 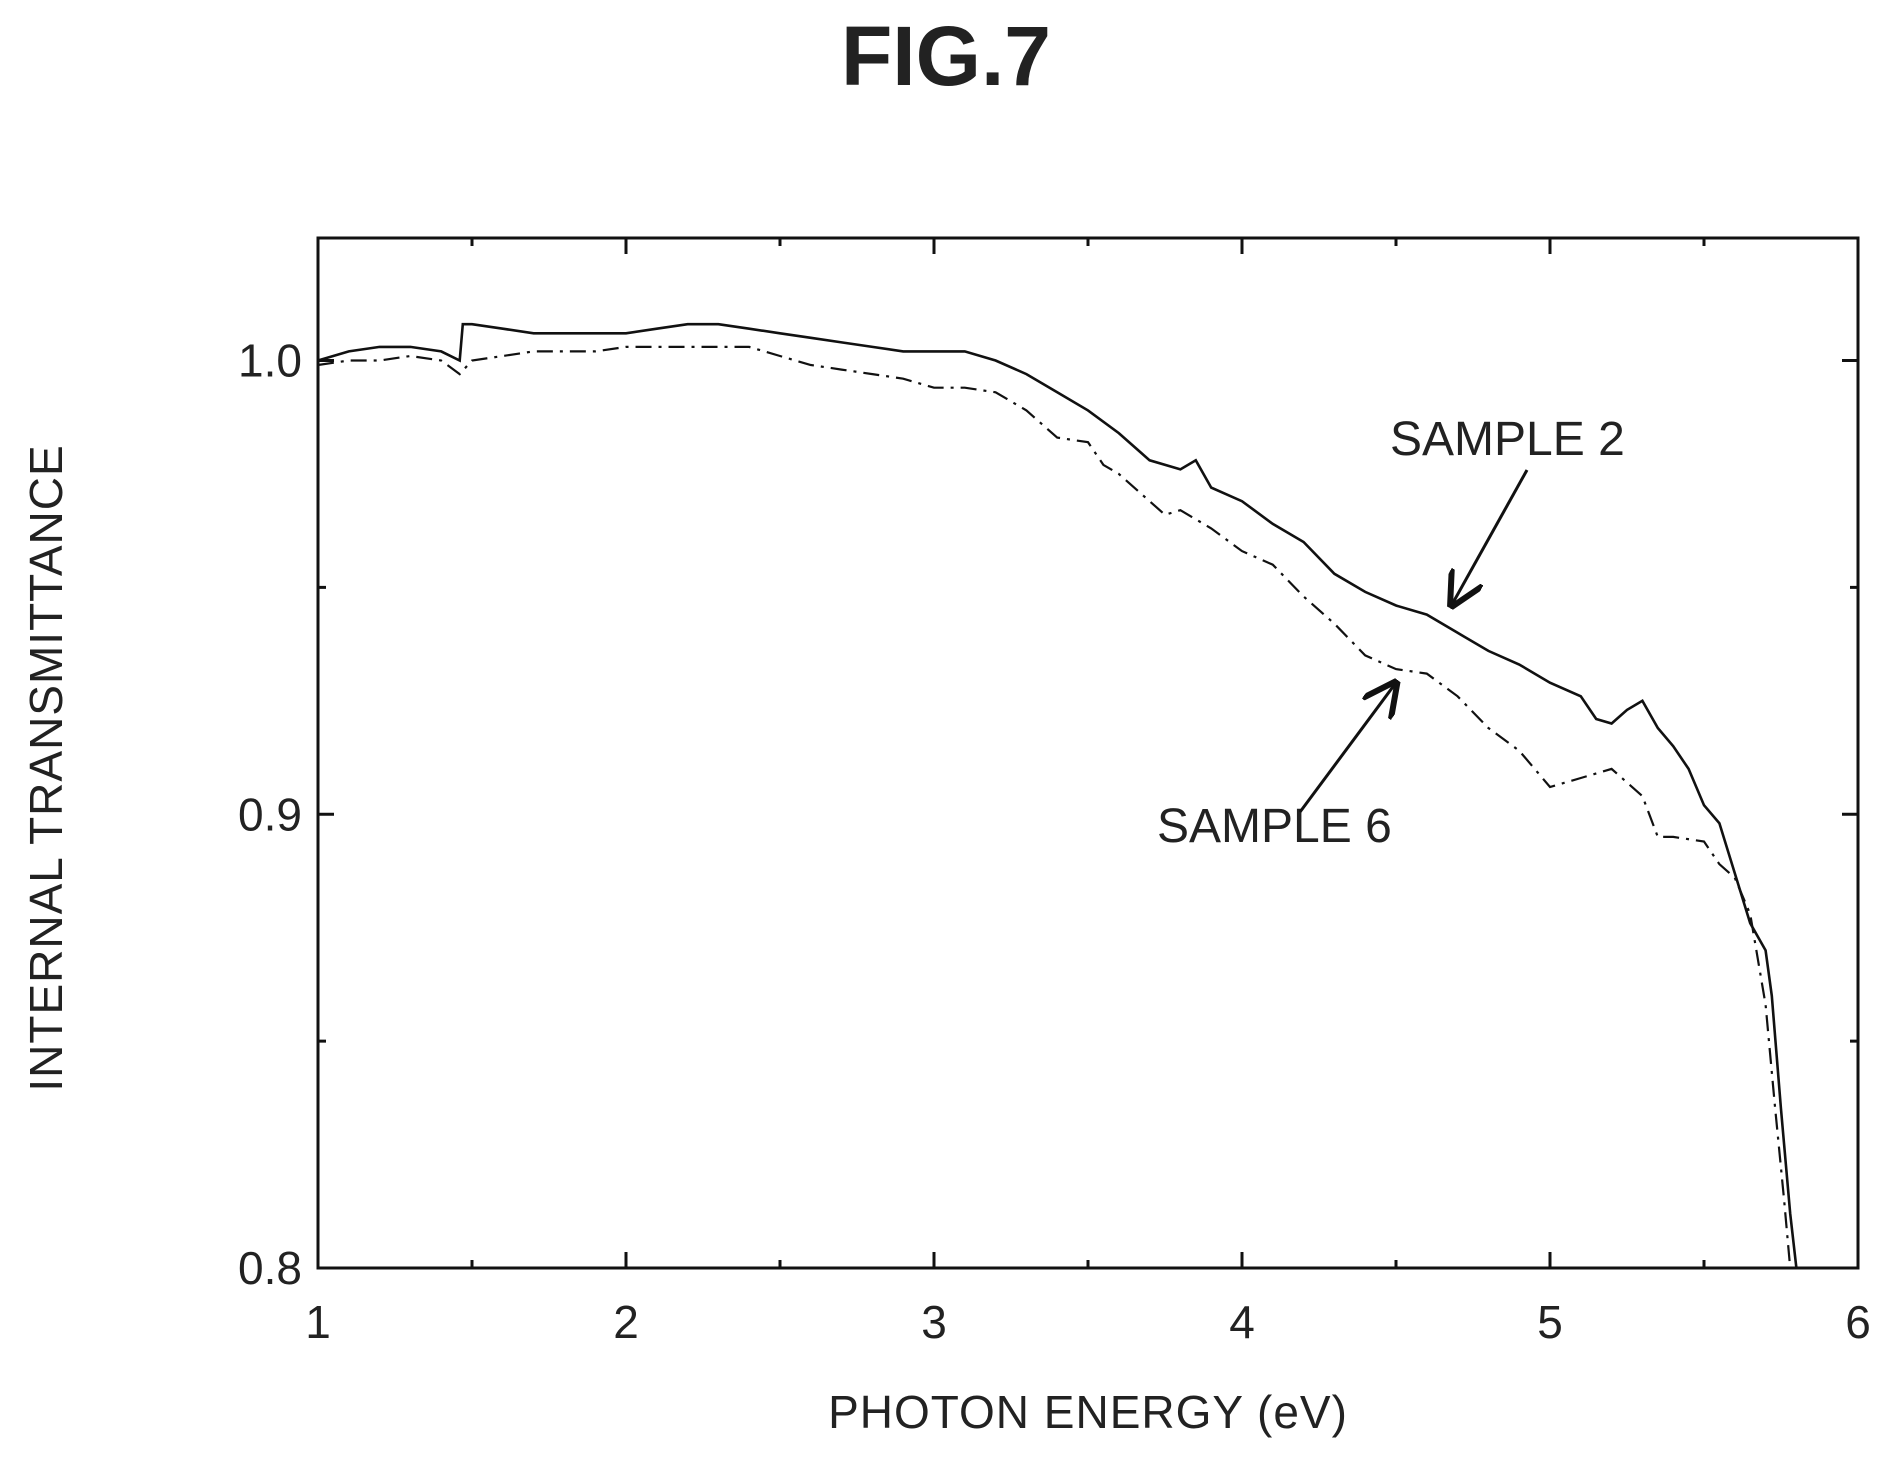 I want to click on x-tick-label: 4, so click(x=1242, y=1322).